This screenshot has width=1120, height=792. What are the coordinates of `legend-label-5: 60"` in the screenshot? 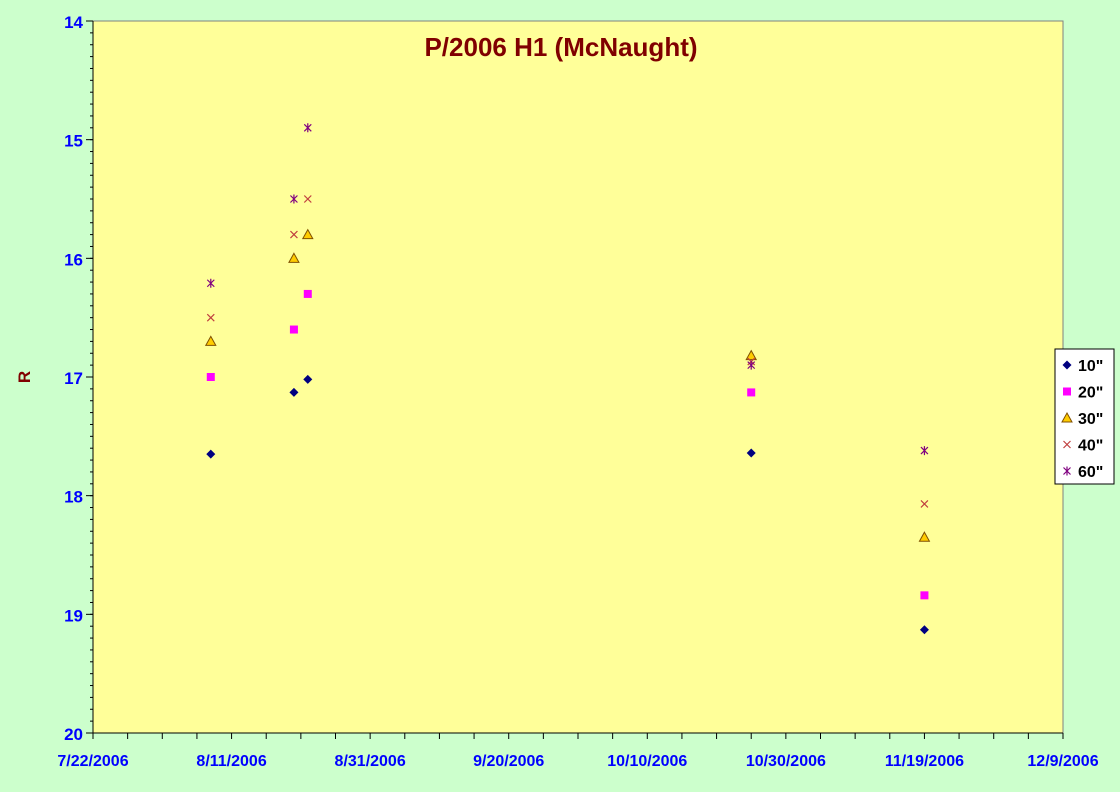 It's located at (1090, 472).